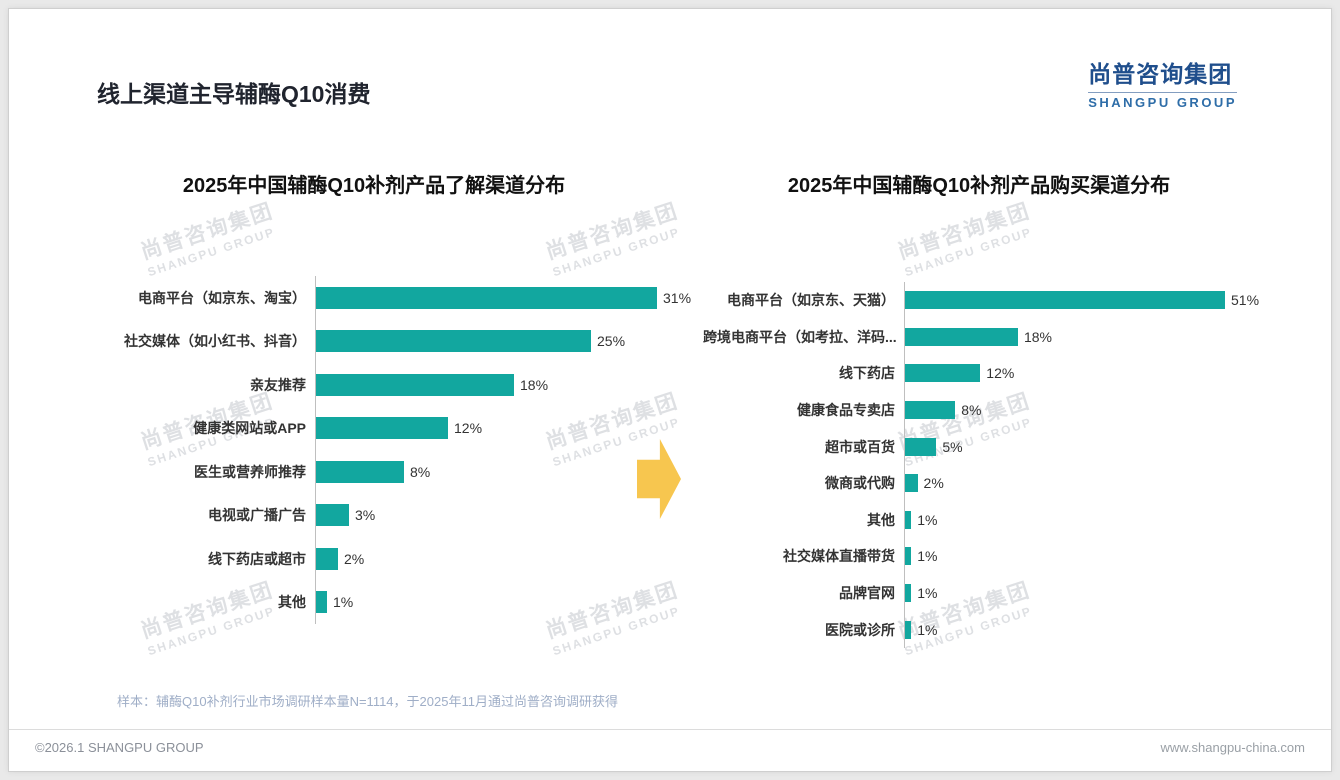 The width and height of the screenshot is (1340, 780). Describe the element at coordinates (374, 186) in the screenshot. I see `chart-title-left: 2025年中国辅酶Q10补剂产品了解渠道分布` at that location.